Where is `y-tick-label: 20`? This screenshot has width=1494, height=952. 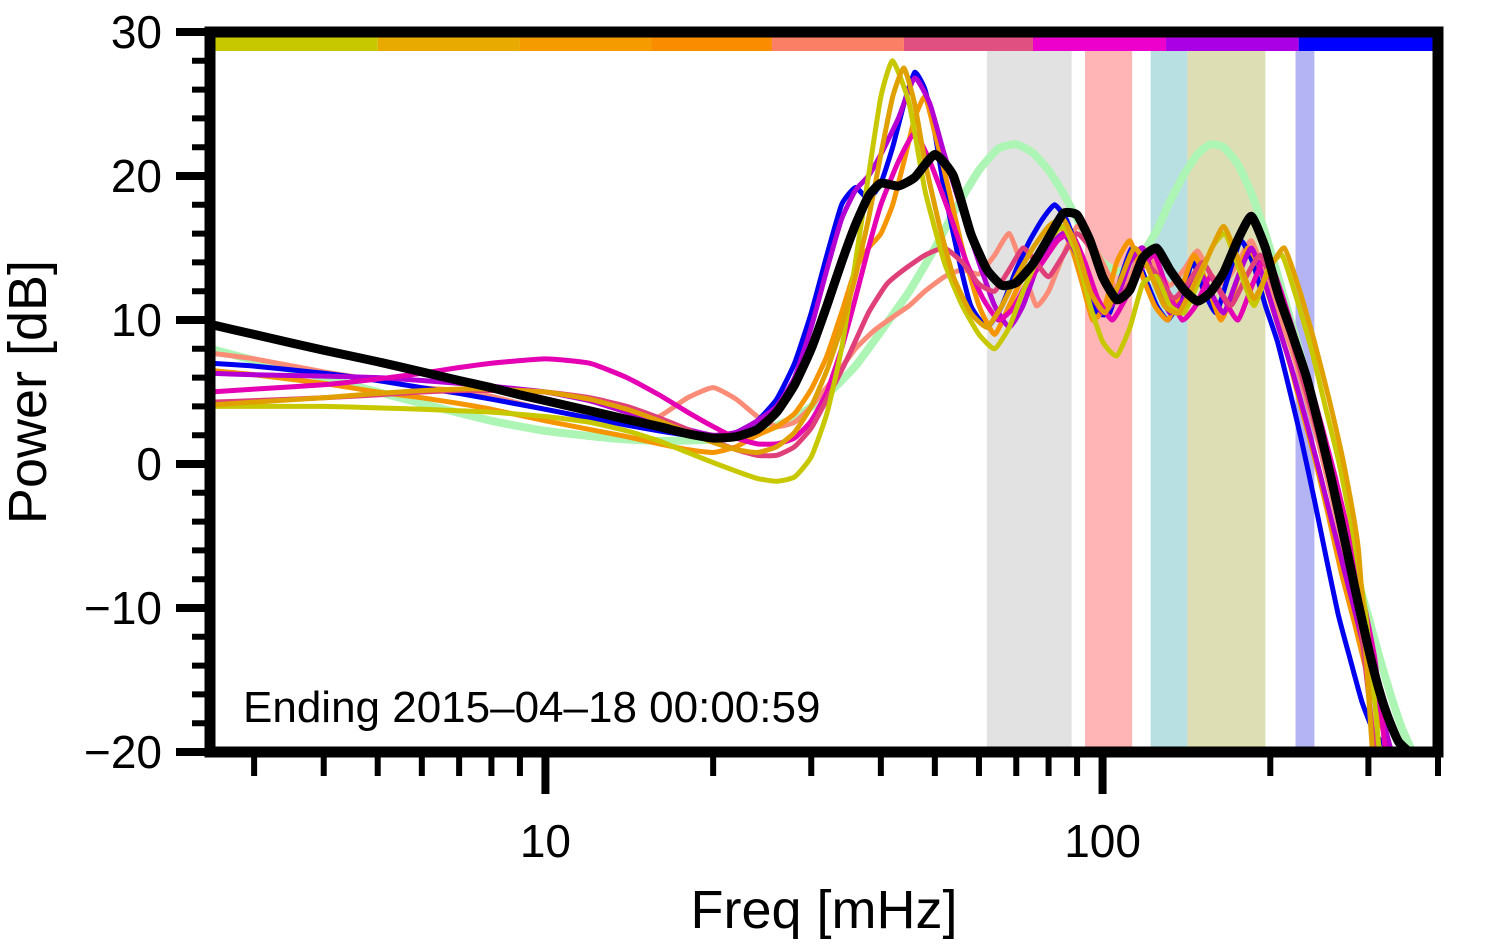
y-tick-label: 20 is located at coordinates (136, 176).